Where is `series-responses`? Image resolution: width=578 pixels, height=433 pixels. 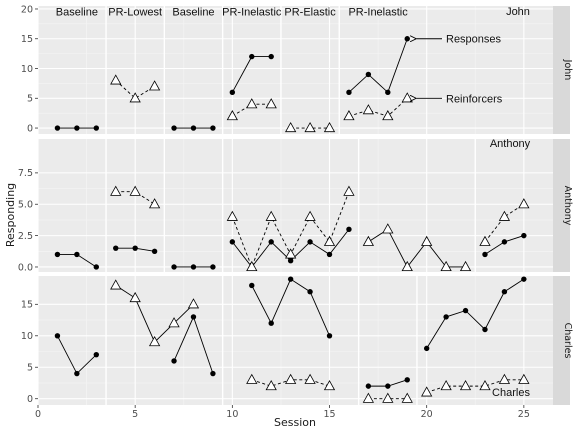 series-responses is located at coordinates (232, 83).